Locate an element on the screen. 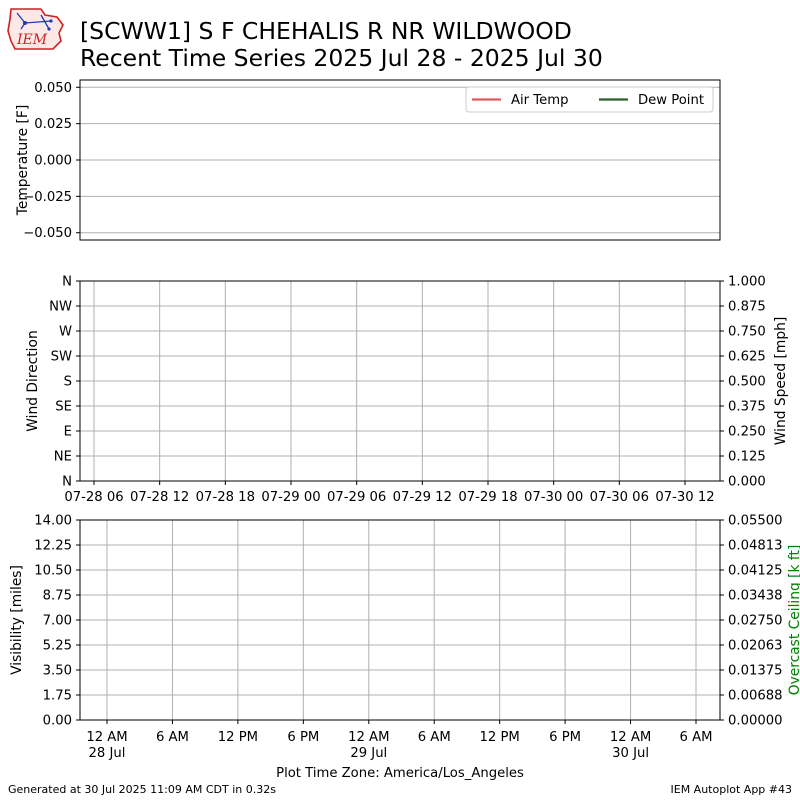  wind-xtick-label: 07-29 00 is located at coordinates (290, 497).